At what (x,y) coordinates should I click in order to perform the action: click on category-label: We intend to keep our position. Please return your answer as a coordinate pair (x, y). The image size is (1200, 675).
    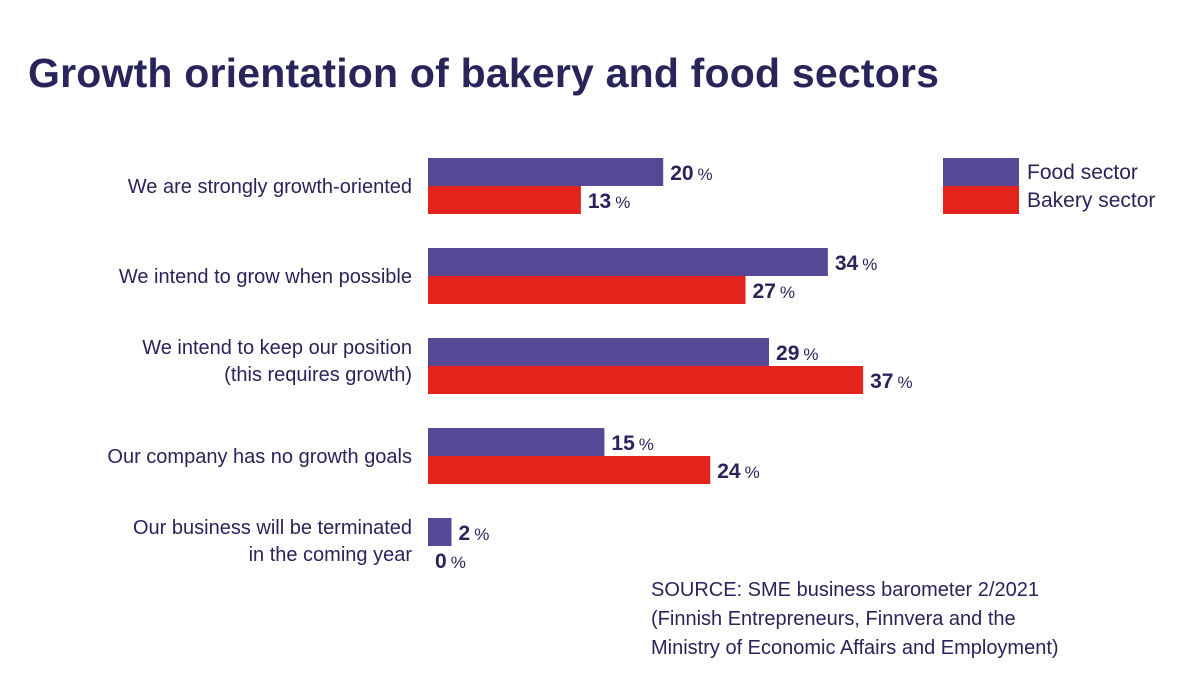
    Looking at the image, I should click on (277, 348).